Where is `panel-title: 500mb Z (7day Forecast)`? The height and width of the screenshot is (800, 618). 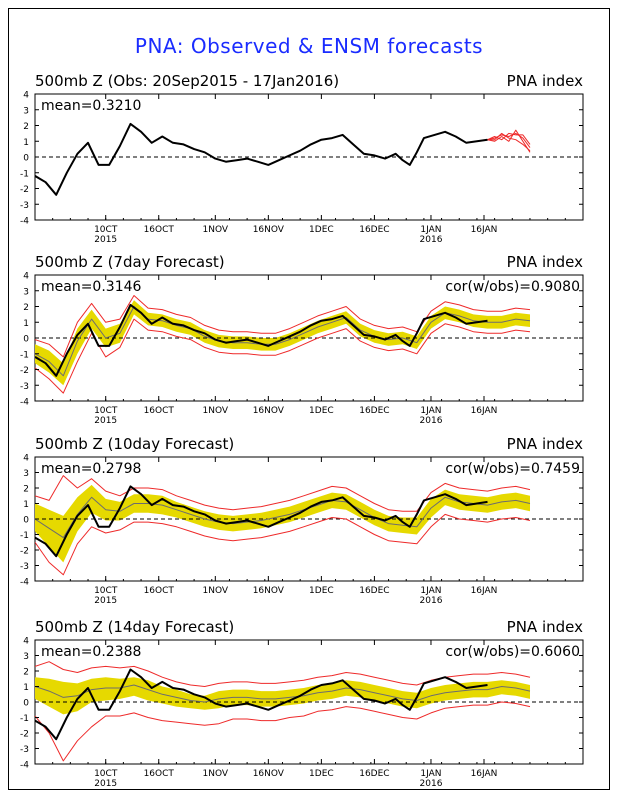
panel-title: 500mb Z (7day Forecast) is located at coordinates (130, 262).